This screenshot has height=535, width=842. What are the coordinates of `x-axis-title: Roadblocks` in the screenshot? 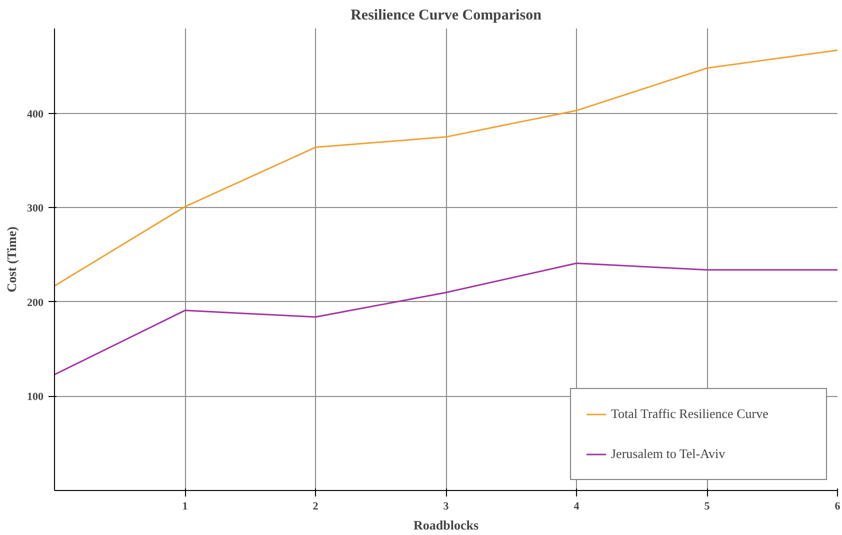 It's located at (446, 525).